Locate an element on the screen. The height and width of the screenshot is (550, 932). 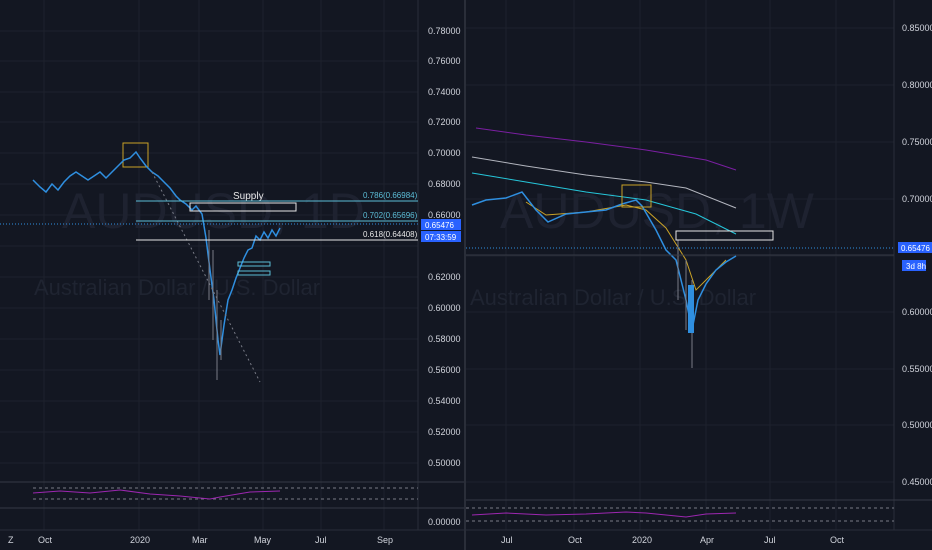
left-time-tick: May is located at coordinates (263, 540).